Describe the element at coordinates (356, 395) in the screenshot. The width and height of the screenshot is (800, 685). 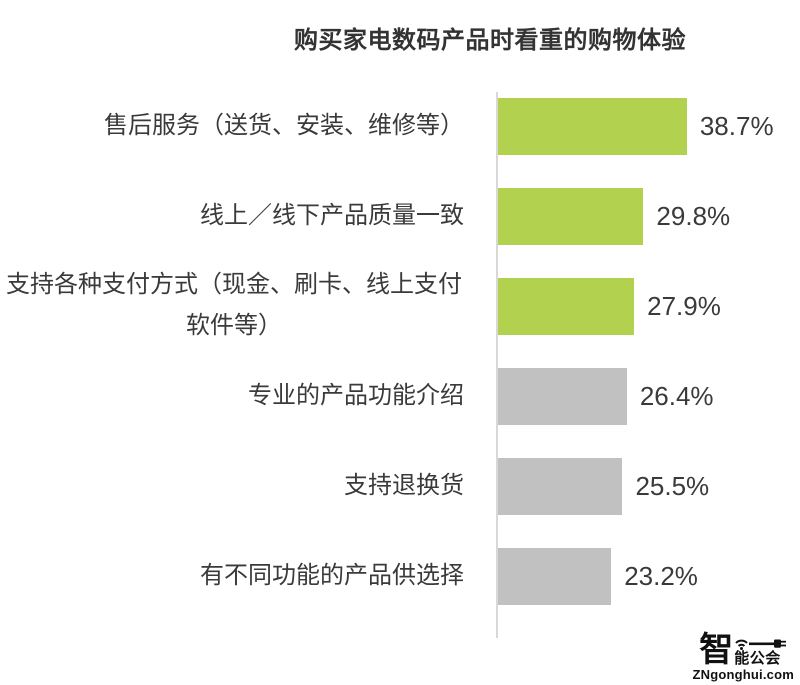
I see `category-label: 专业的产品功能介绍` at that location.